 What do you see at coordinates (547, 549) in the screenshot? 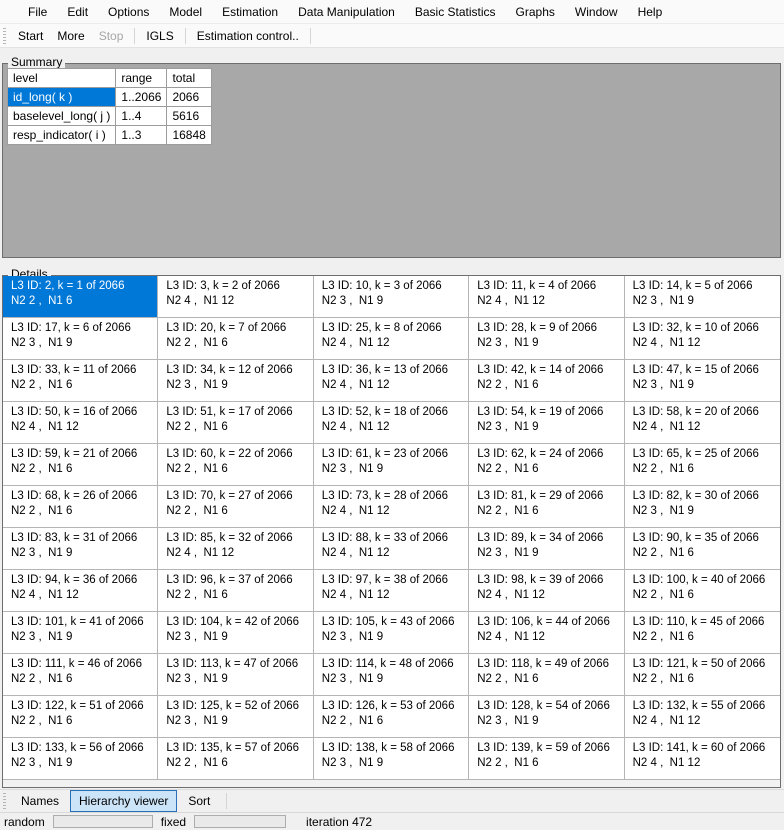
I see `detail-cell: L3 ID: 89, k = 34 of 2066 N2 3 , N1 9` at bounding box center [547, 549].